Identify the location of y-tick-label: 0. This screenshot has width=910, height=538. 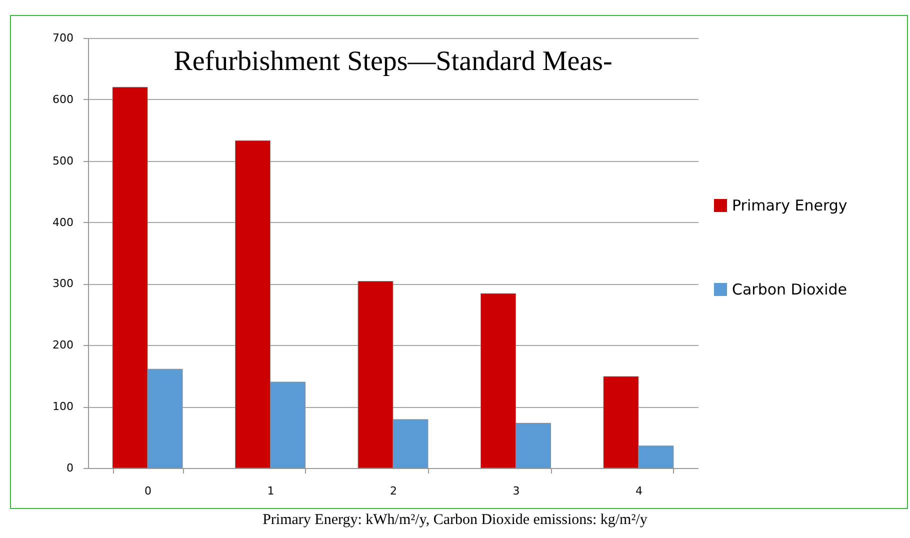
(70, 468).